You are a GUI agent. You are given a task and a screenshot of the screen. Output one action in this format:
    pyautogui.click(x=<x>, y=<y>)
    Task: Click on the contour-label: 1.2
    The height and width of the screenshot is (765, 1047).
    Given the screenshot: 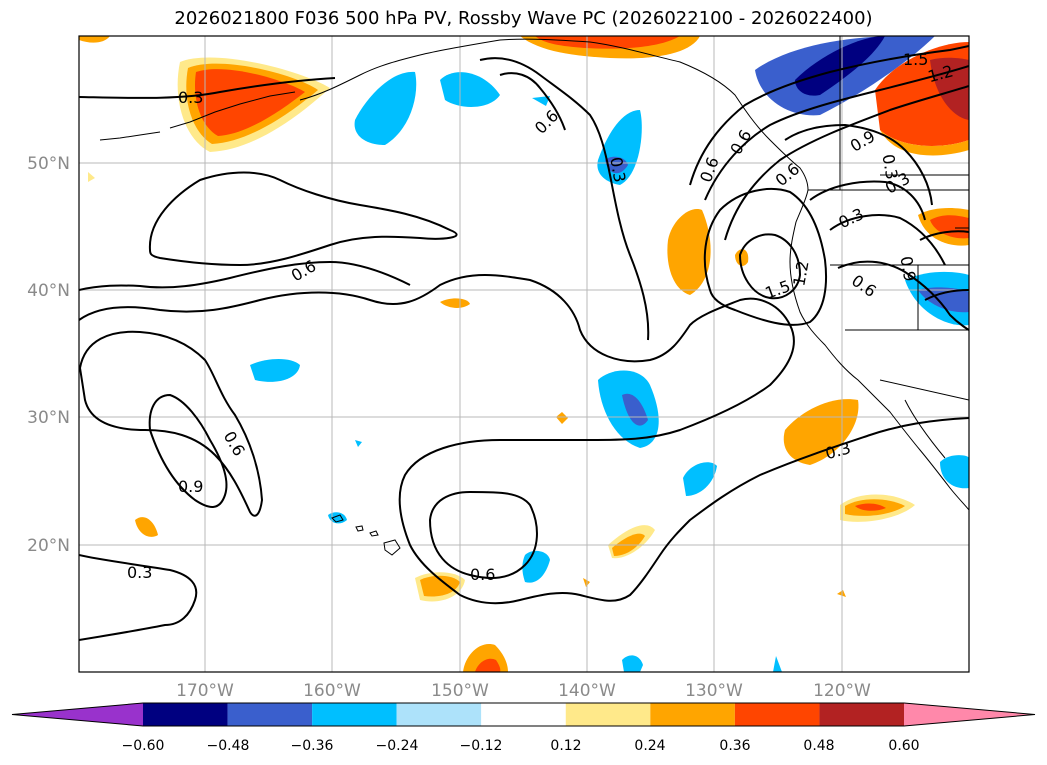 What is the action you would take?
    pyautogui.click(x=800, y=273)
    